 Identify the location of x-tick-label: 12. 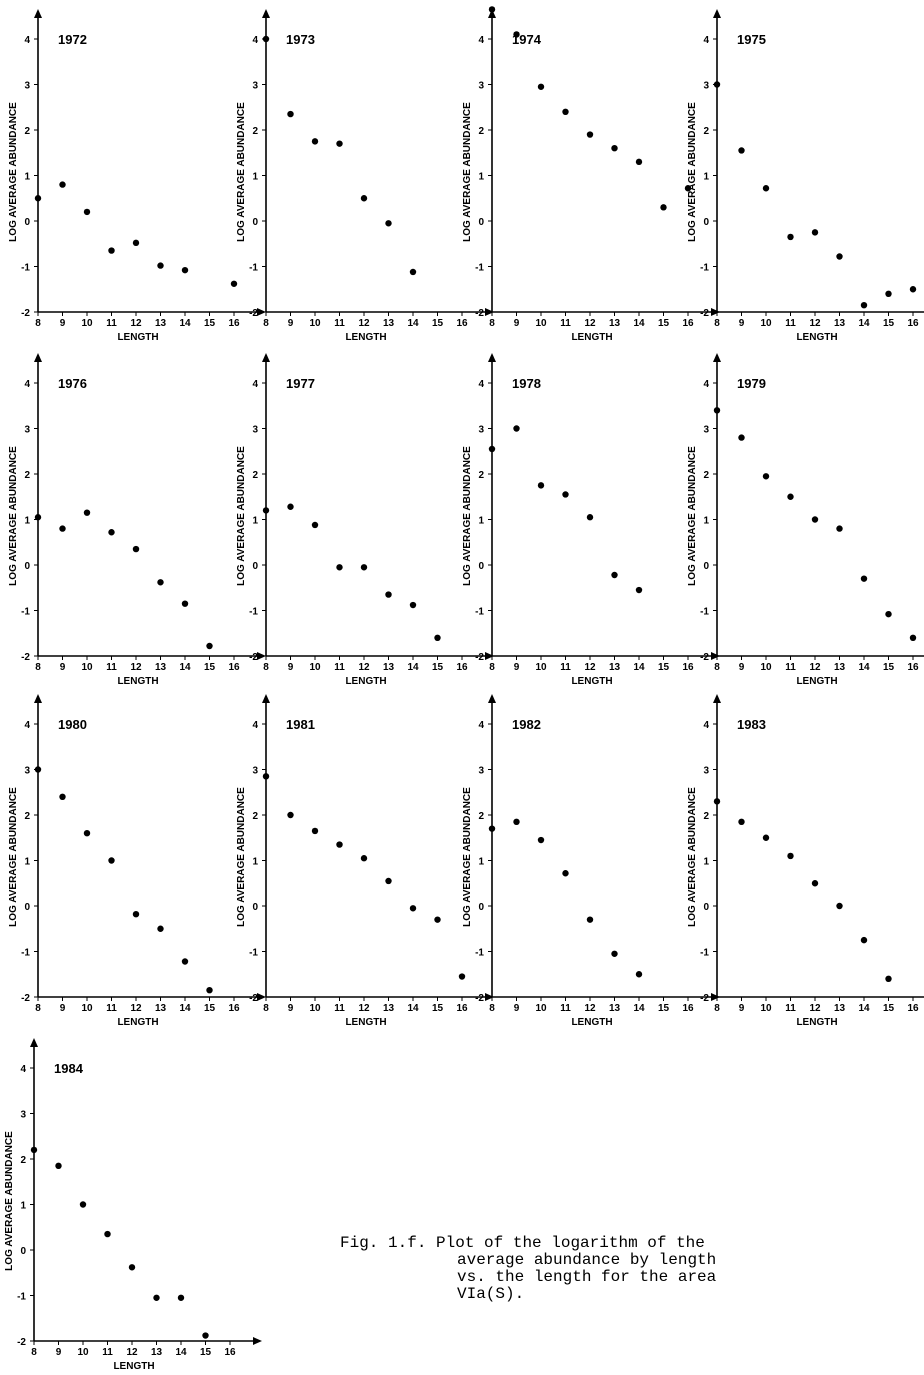
(364, 667).